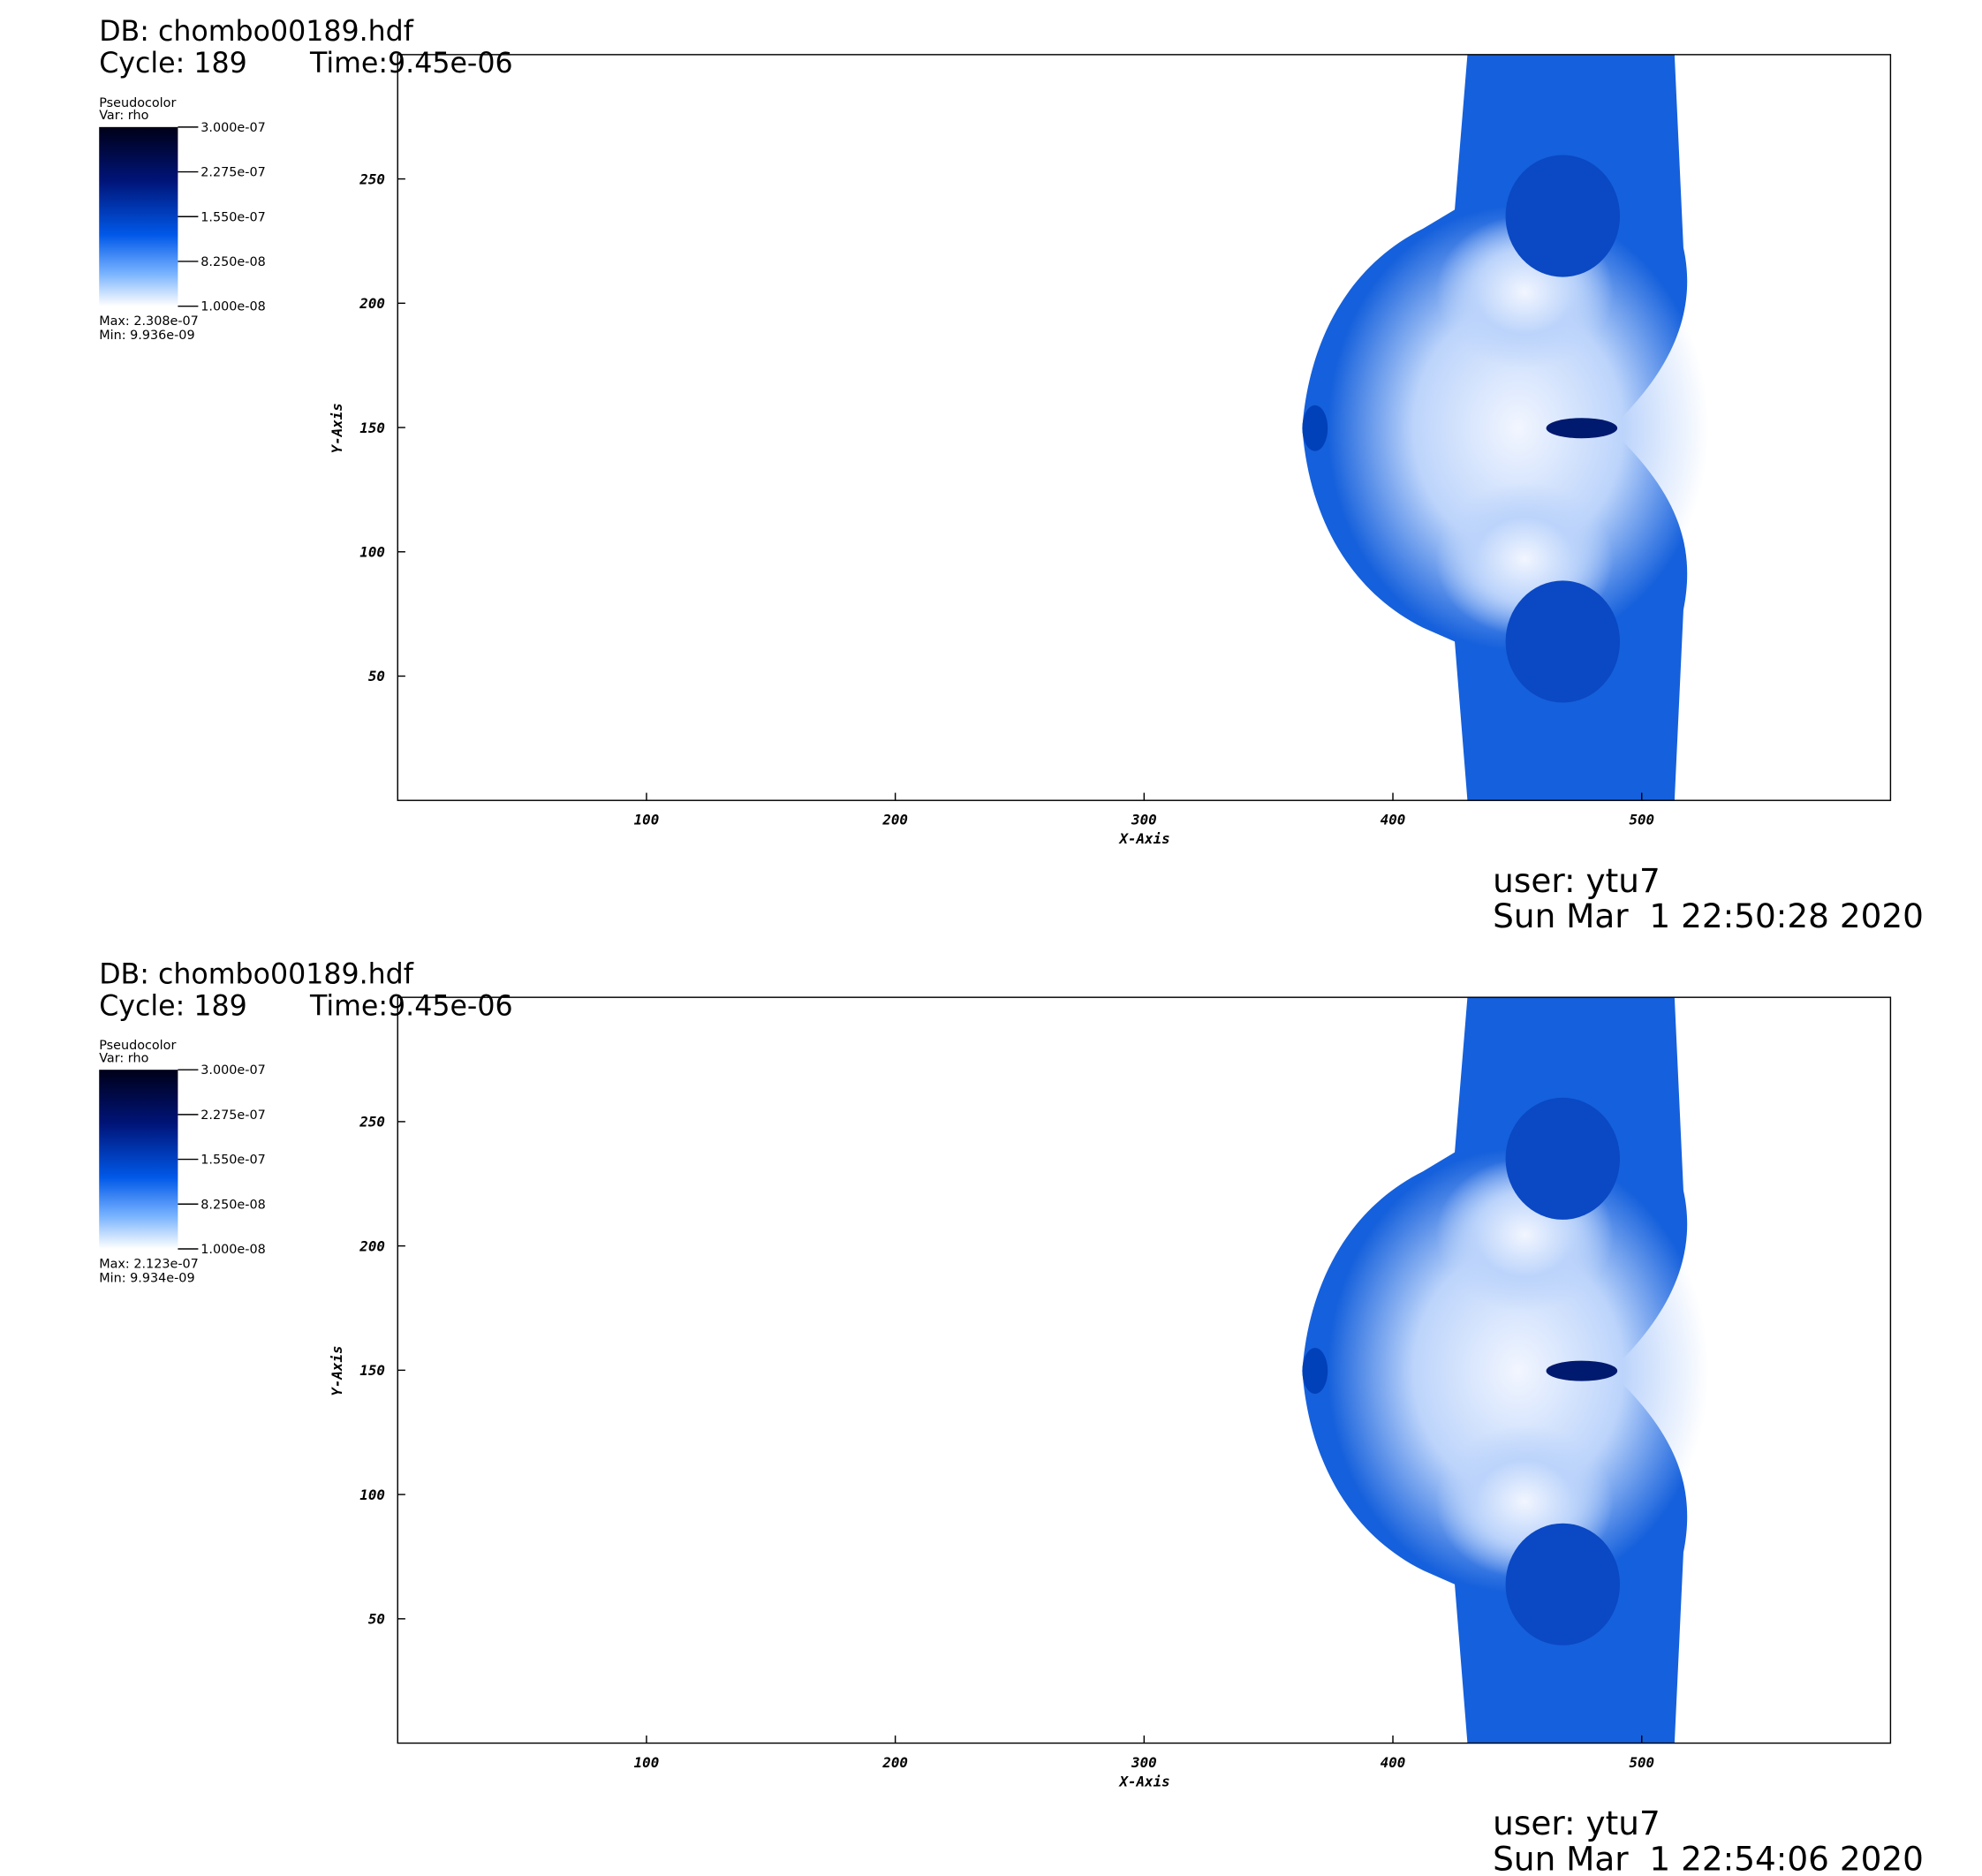 The image size is (1982, 1876). What do you see at coordinates (147, 1278) in the screenshot?
I see `min-label: Min: 9.934e-09` at bounding box center [147, 1278].